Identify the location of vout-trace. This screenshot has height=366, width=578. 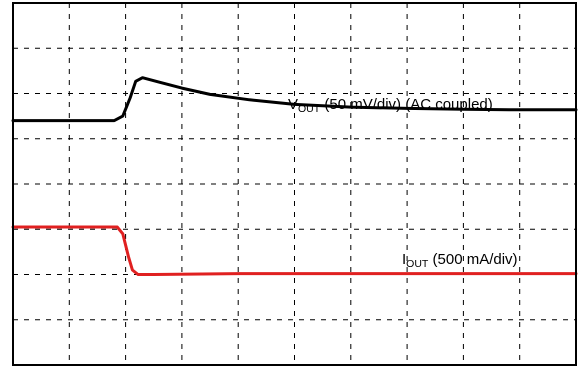
(294, 99).